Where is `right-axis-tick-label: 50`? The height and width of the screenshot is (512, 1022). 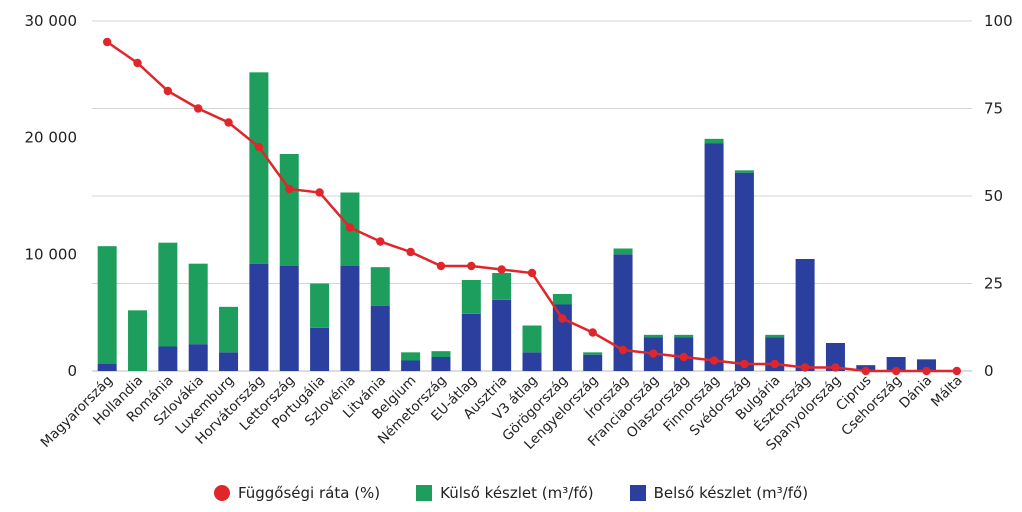
right-axis-tick-label: 50 is located at coordinates (993, 196).